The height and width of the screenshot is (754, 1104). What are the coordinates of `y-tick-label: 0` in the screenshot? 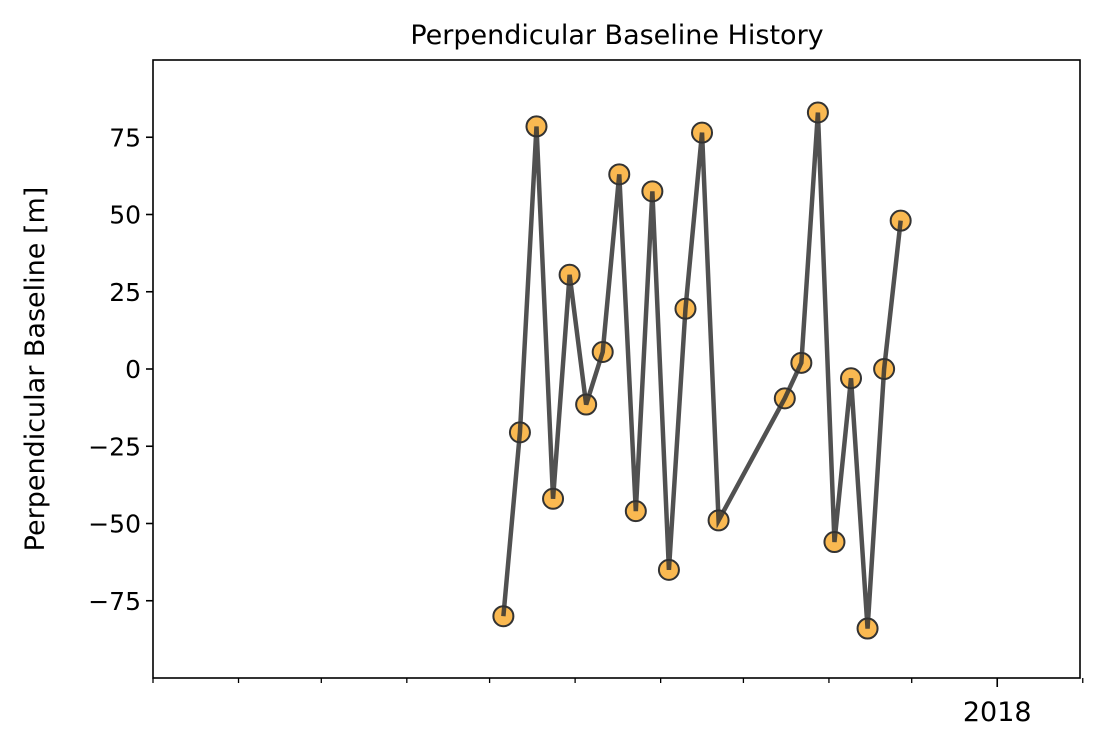 It's located at (133, 369).